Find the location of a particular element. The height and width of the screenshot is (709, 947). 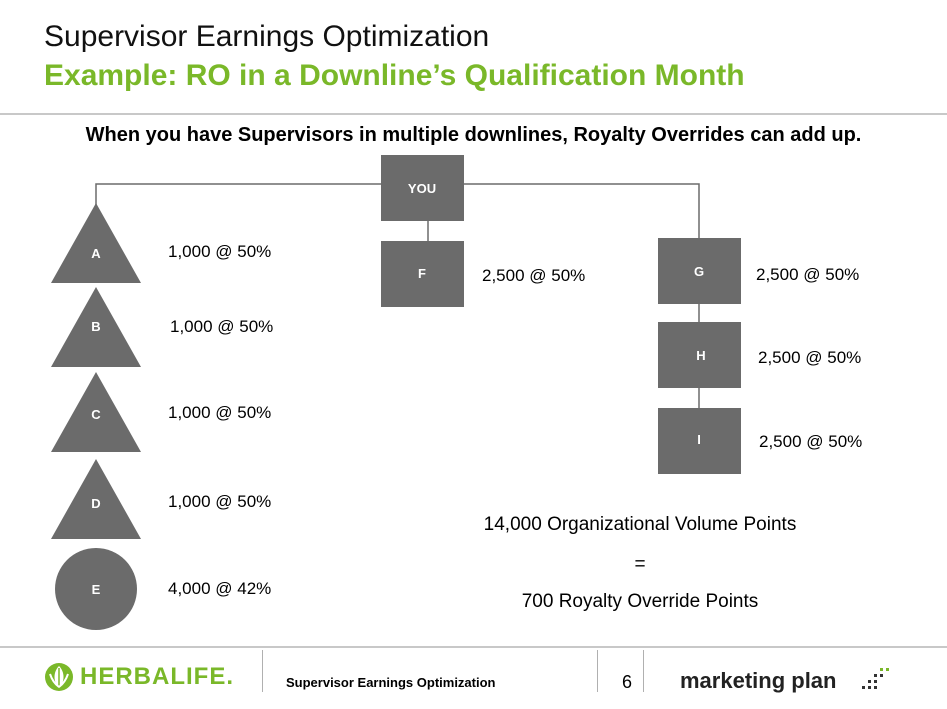

node-e-value: 4,000 @ 42% is located at coordinates (220, 588).